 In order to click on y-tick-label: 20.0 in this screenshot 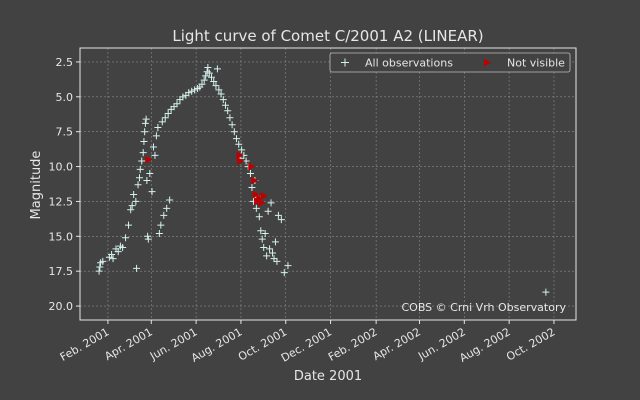, I will do `click(61, 306)`.